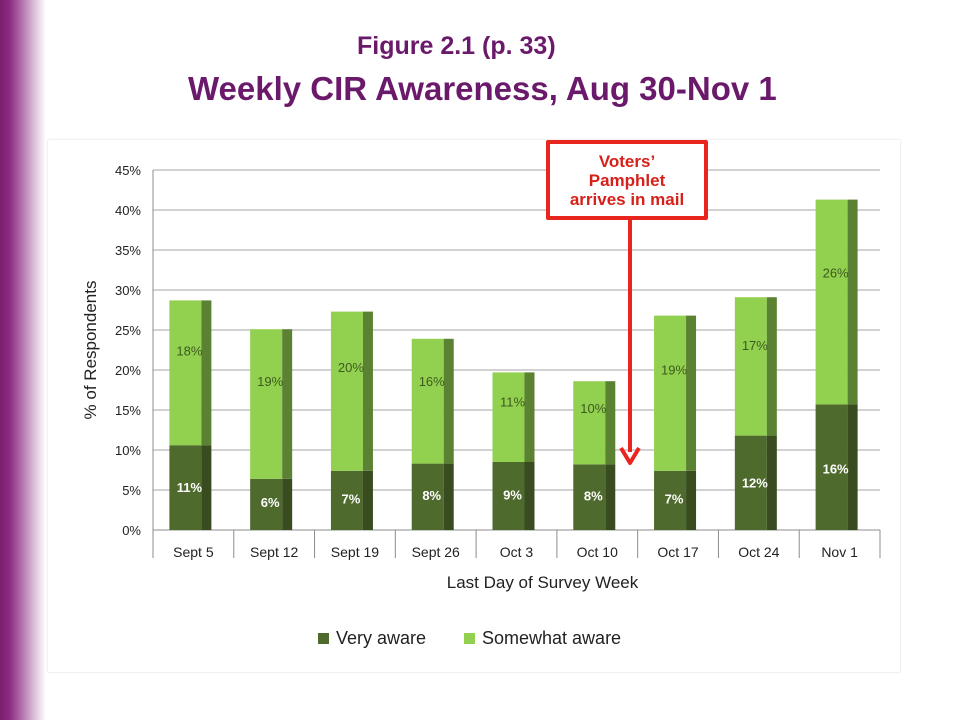  What do you see at coordinates (839, 552) in the screenshot?
I see `x-tick-label: Nov 1` at bounding box center [839, 552].